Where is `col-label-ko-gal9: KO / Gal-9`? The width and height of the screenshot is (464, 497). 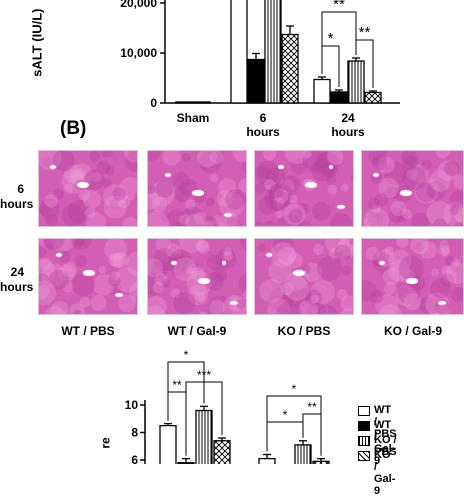
col-label-ko-gal9: KO / Gal-9 is located at coordinates (412, 331).